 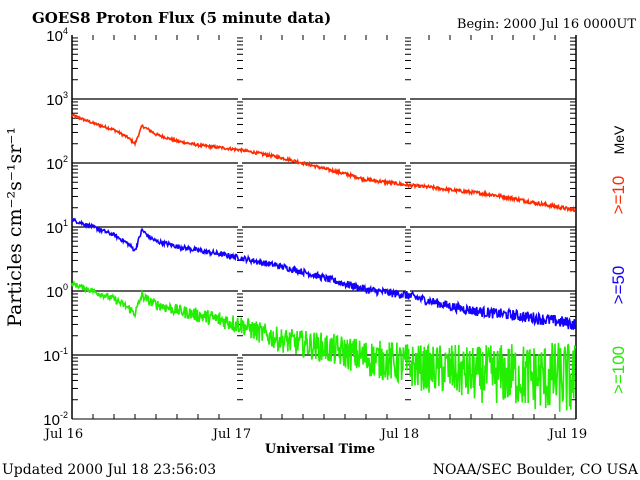 I want to click on y-tick-label: 10², so click(x=57, y=163).